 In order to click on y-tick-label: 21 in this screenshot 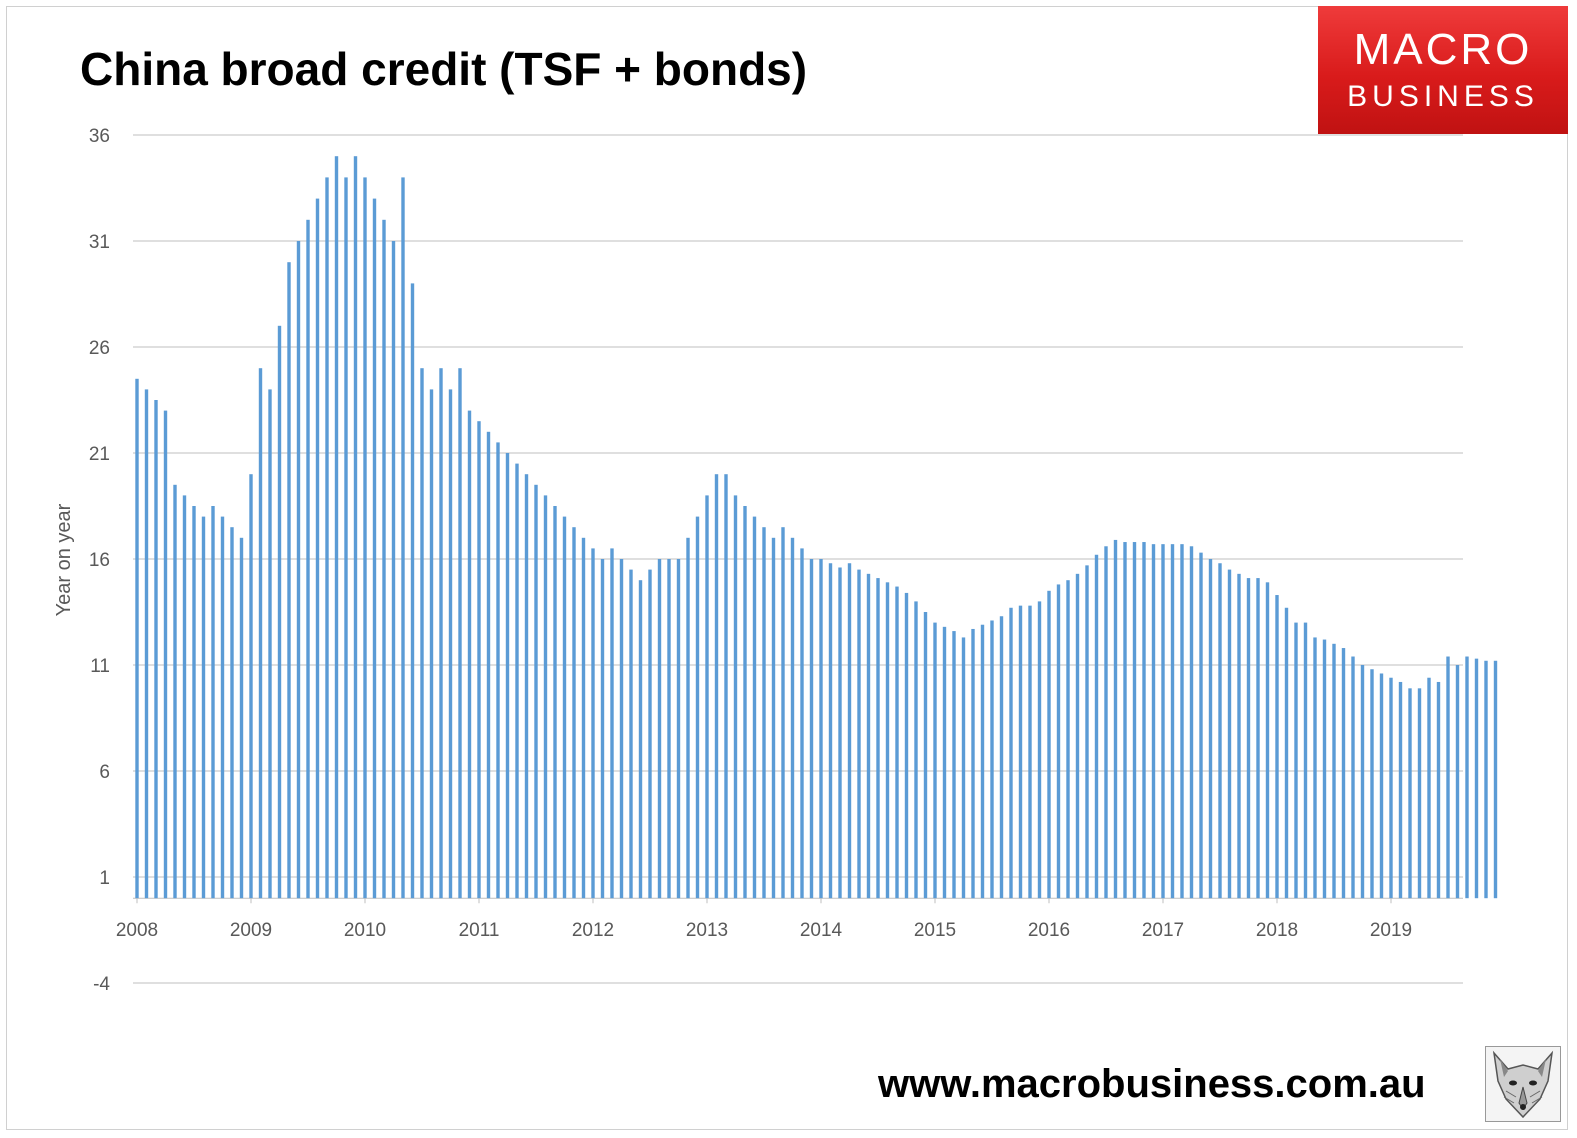, I will do `click(99, 454)`.